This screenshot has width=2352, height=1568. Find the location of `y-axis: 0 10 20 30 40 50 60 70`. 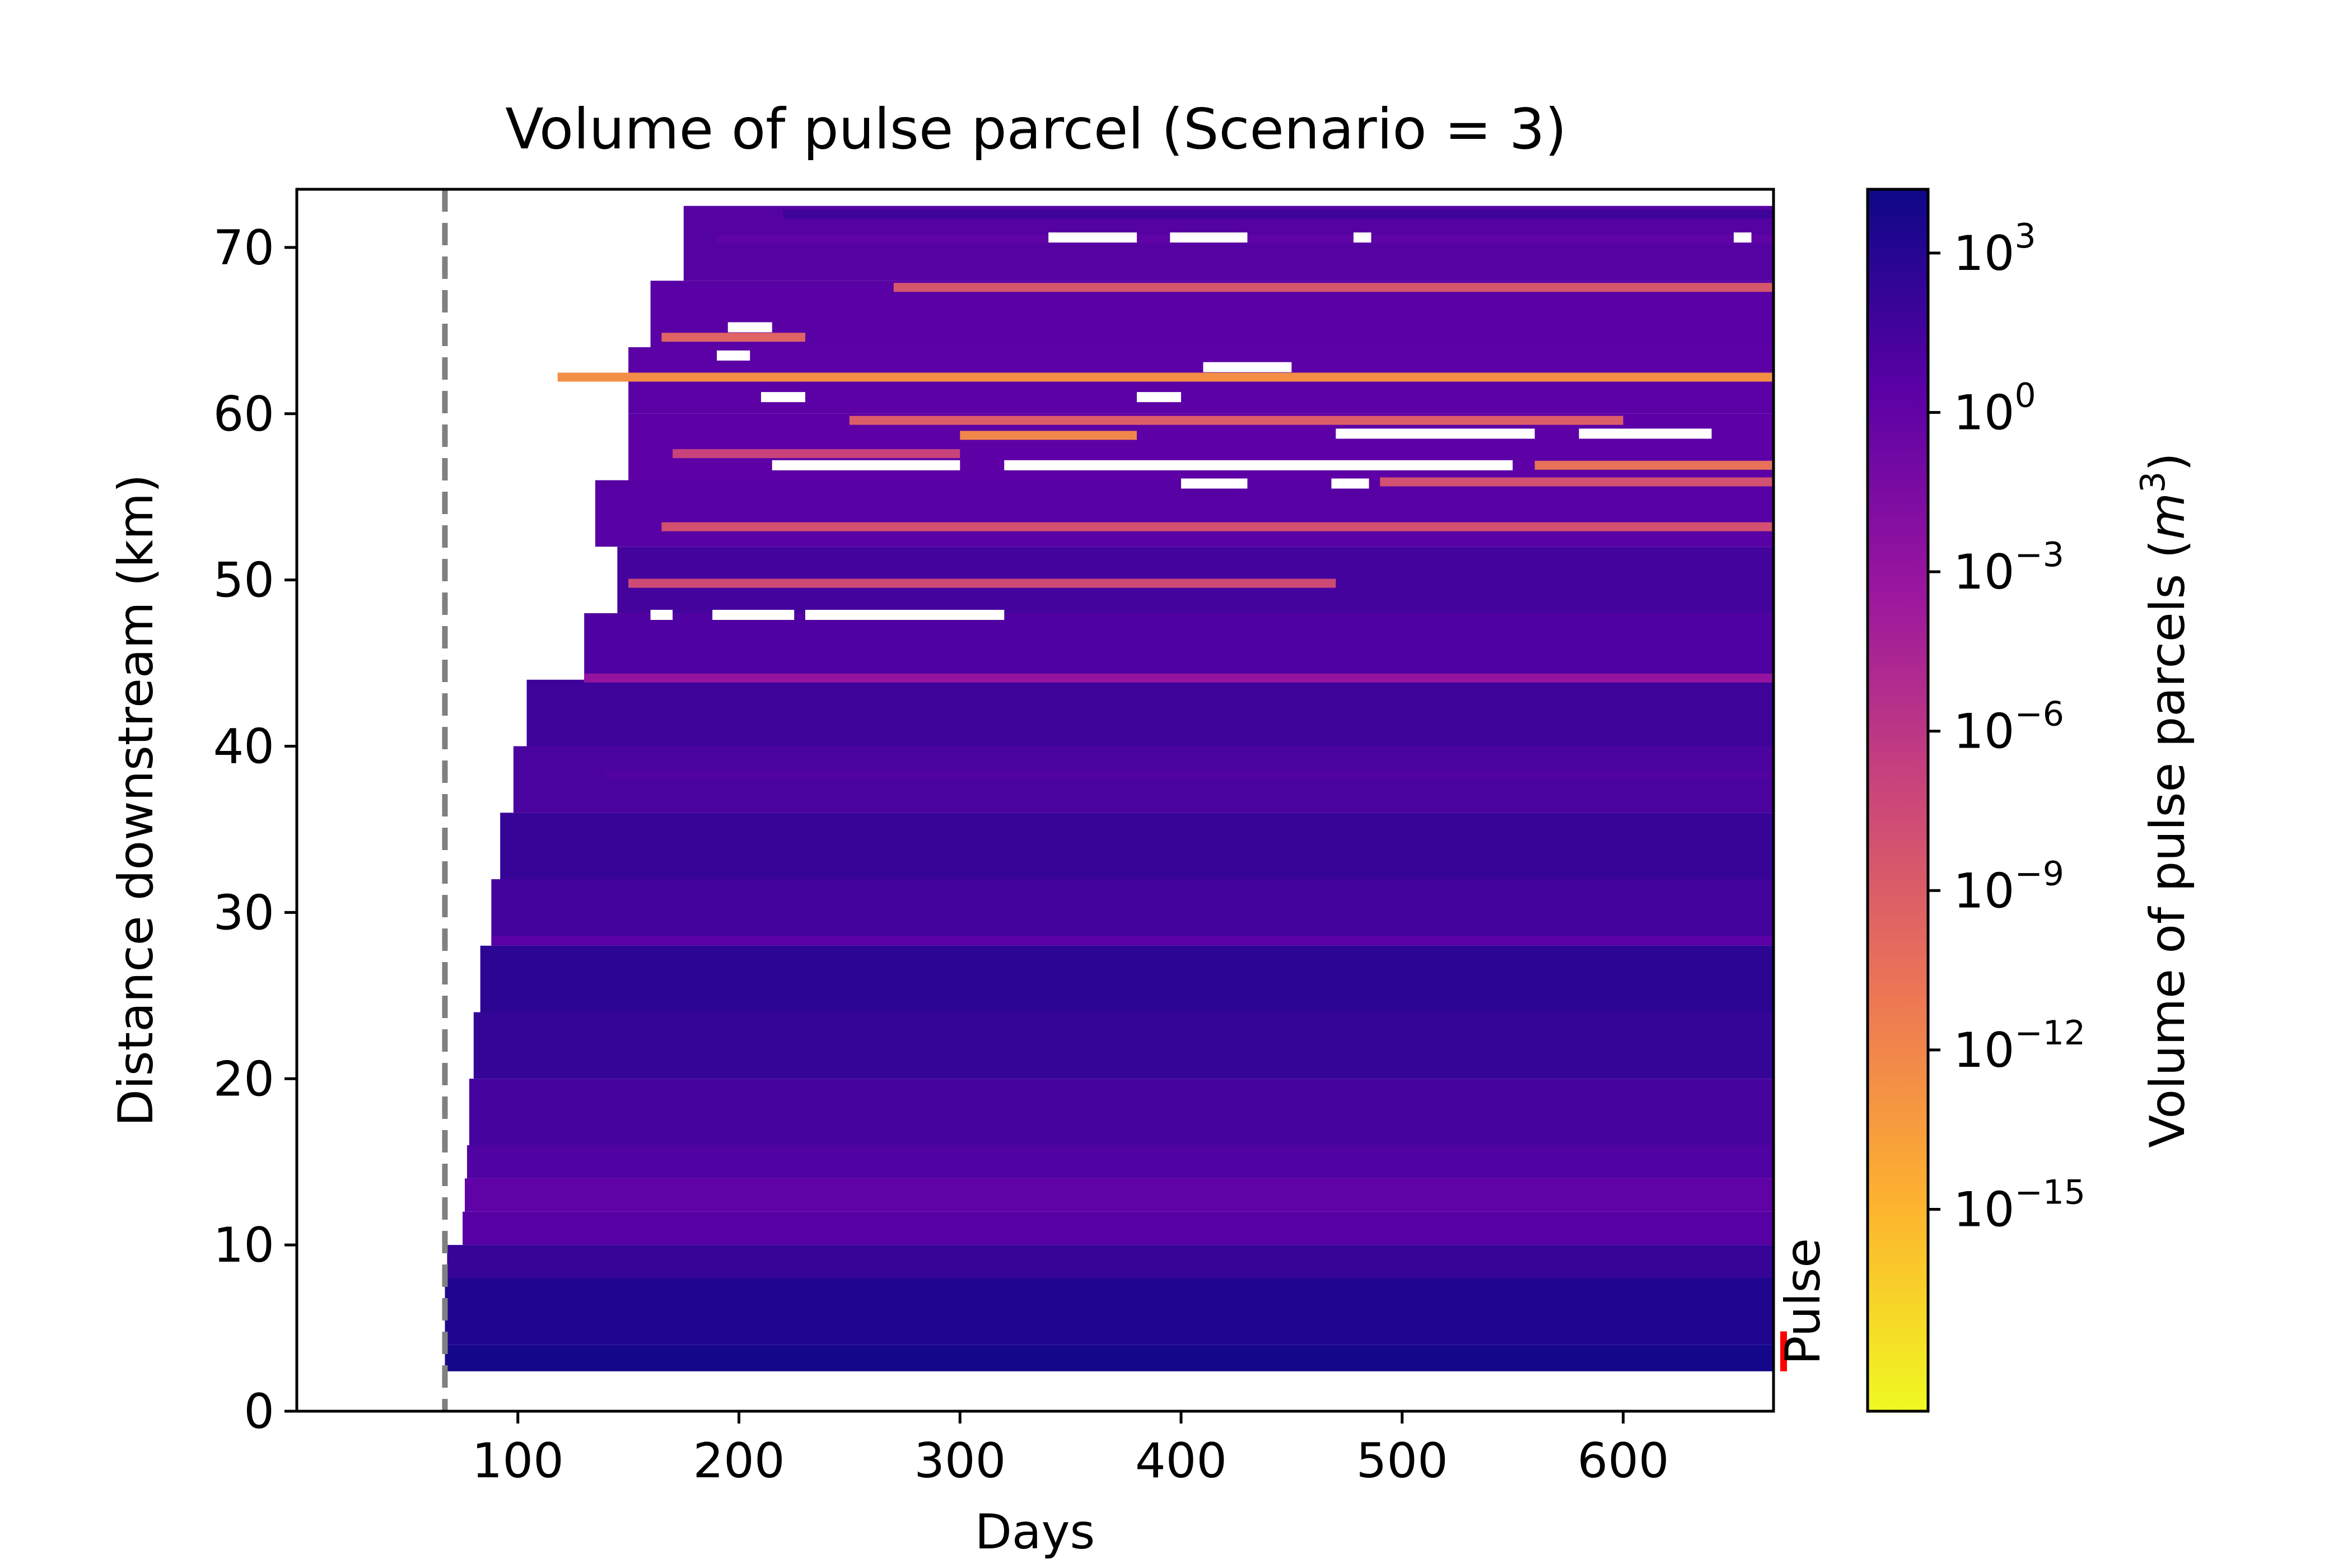

y-axis: 0 10 20 30 40 50 60 70 is located at coordinates (255, 830).